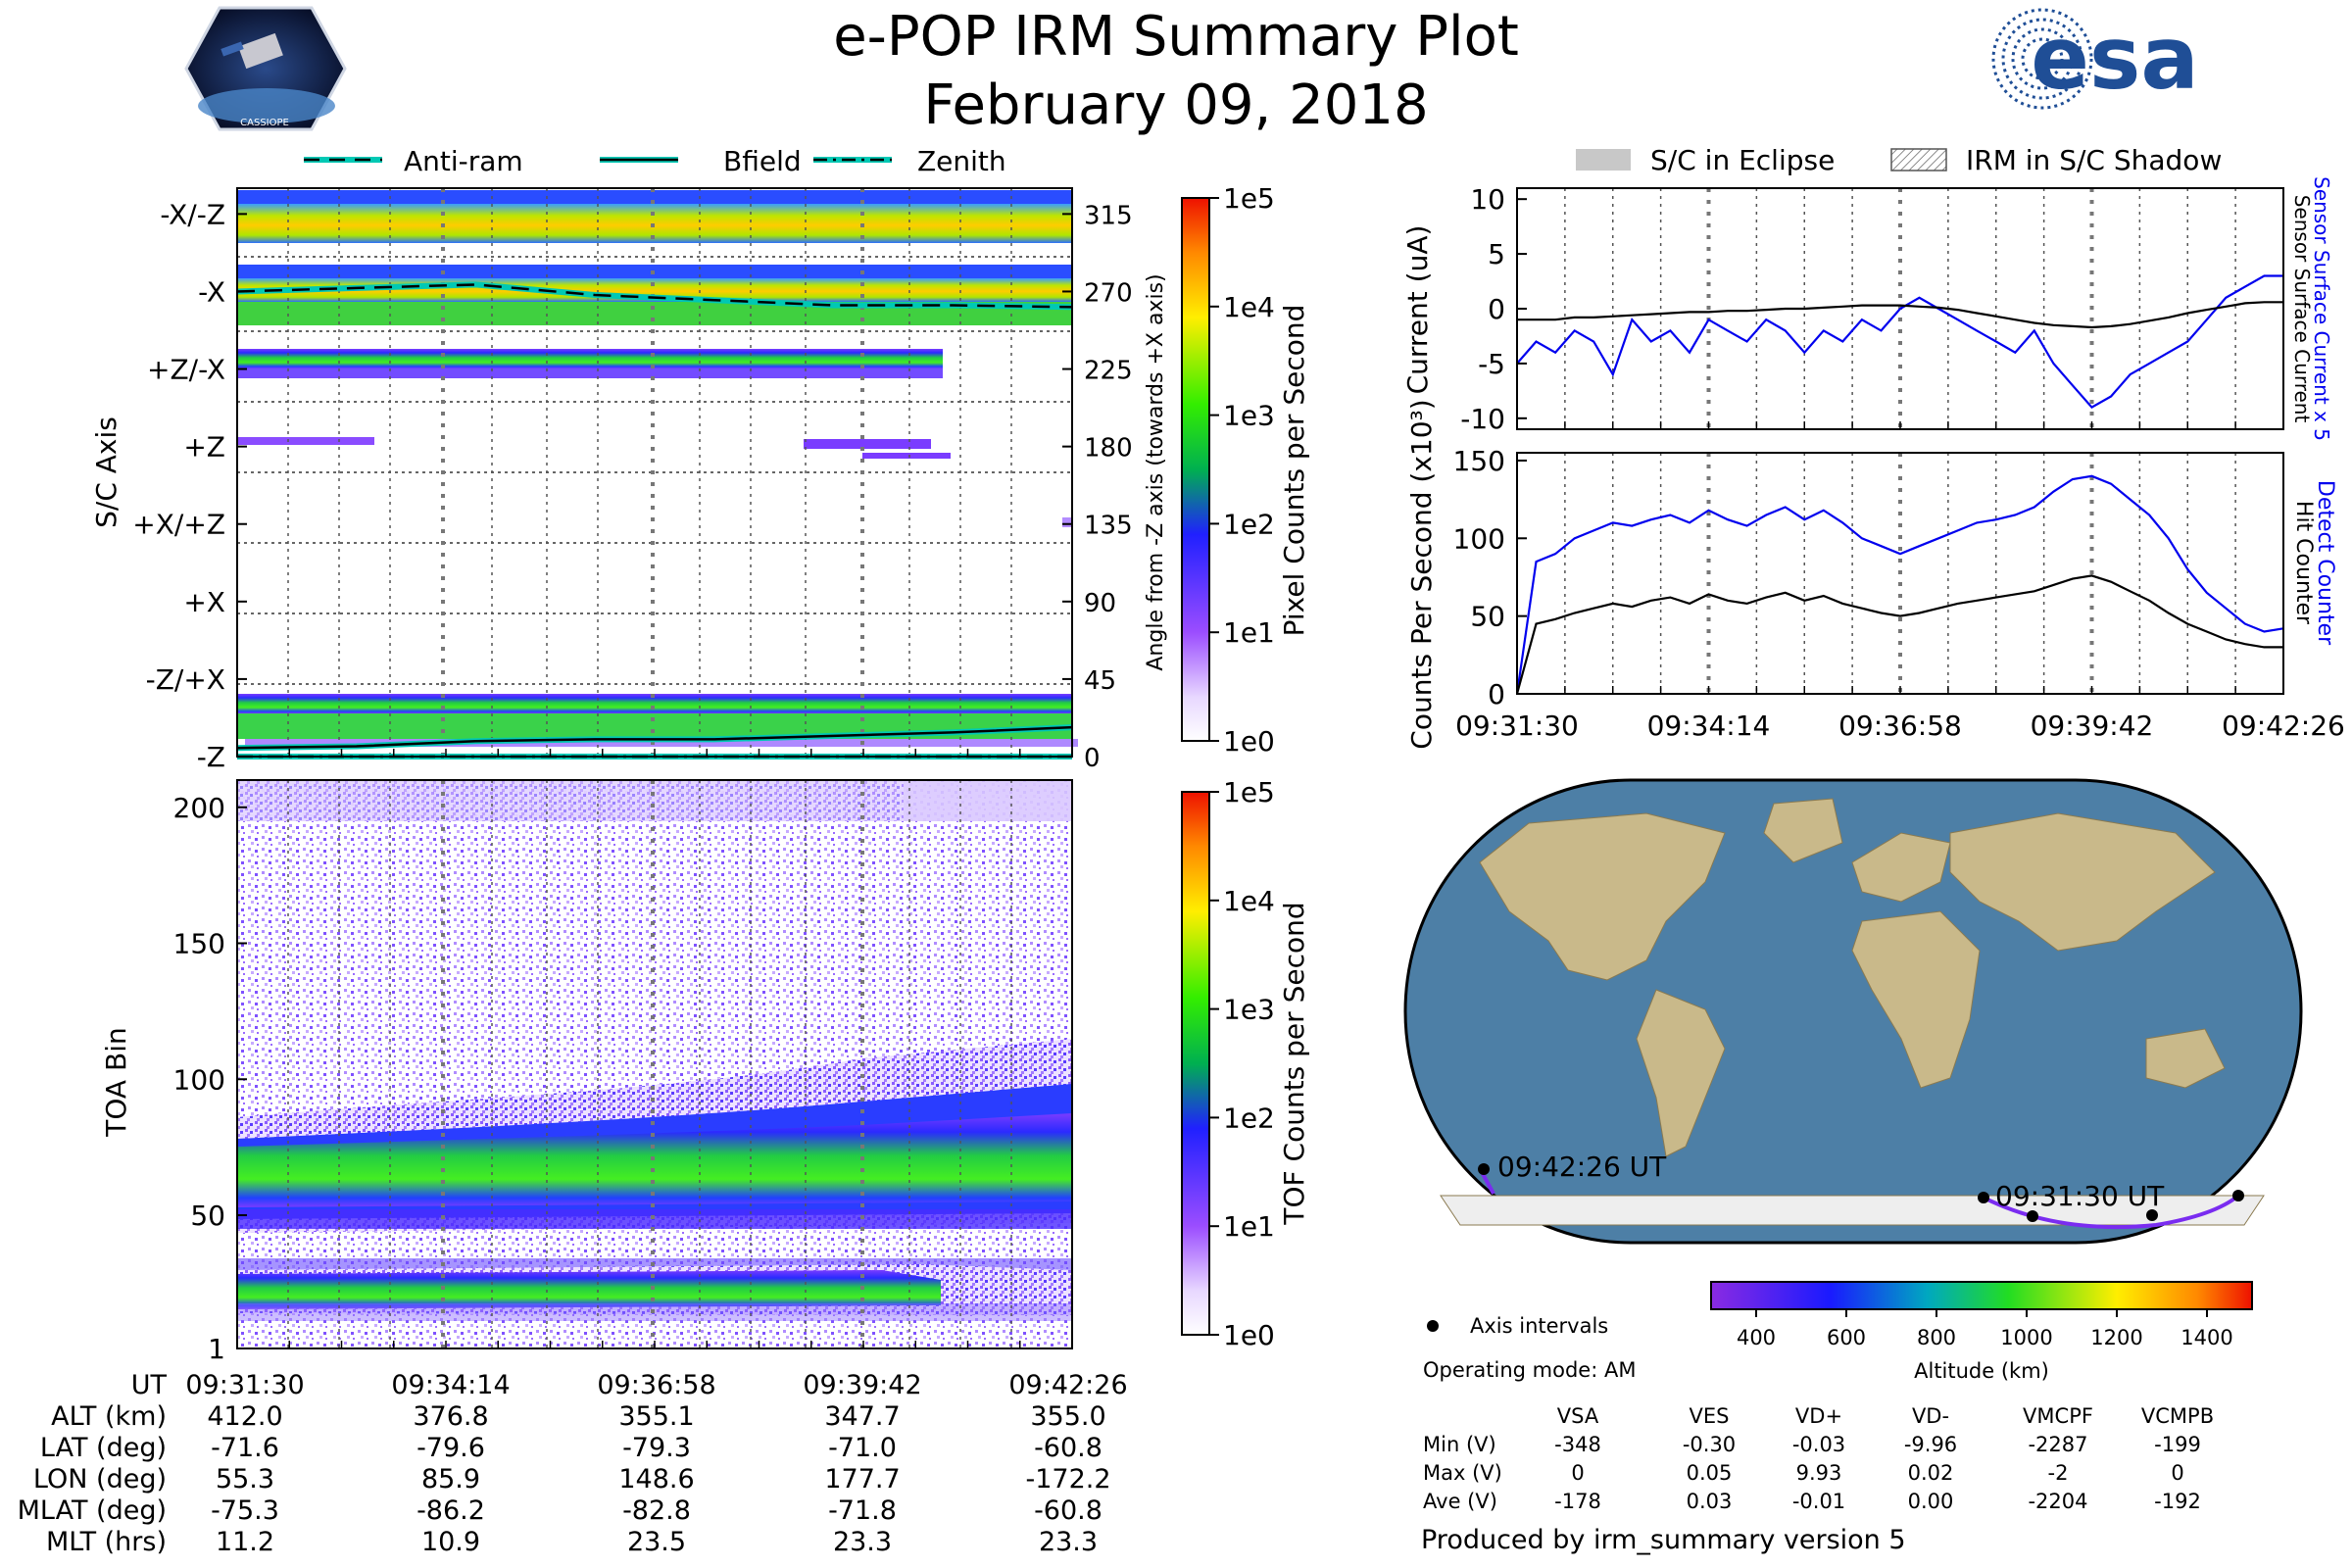 The height and width of the screenshot is (1568, 2352). Describe the element at coordinates (862, 1416) in the screenshot. I see `ephemeris-cell: 347.7` at that location.